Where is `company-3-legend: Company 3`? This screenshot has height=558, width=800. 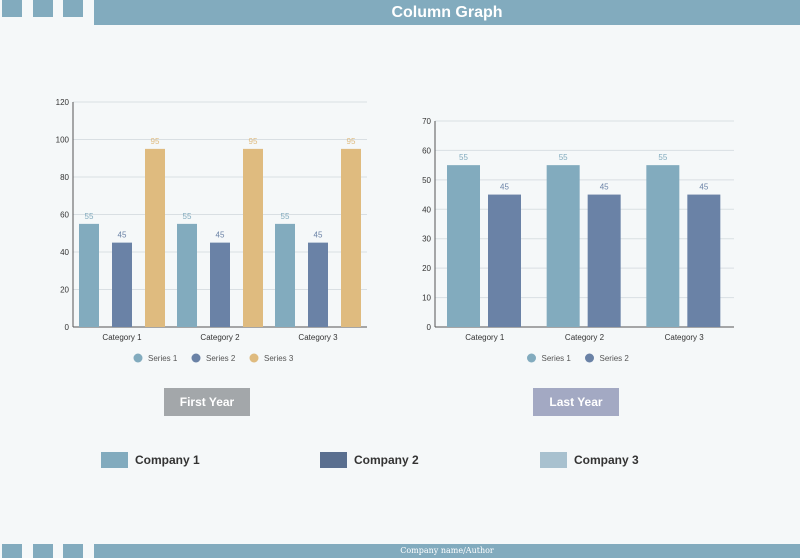
company-3-legend: Company 3 is located at coordinates (589, 460).